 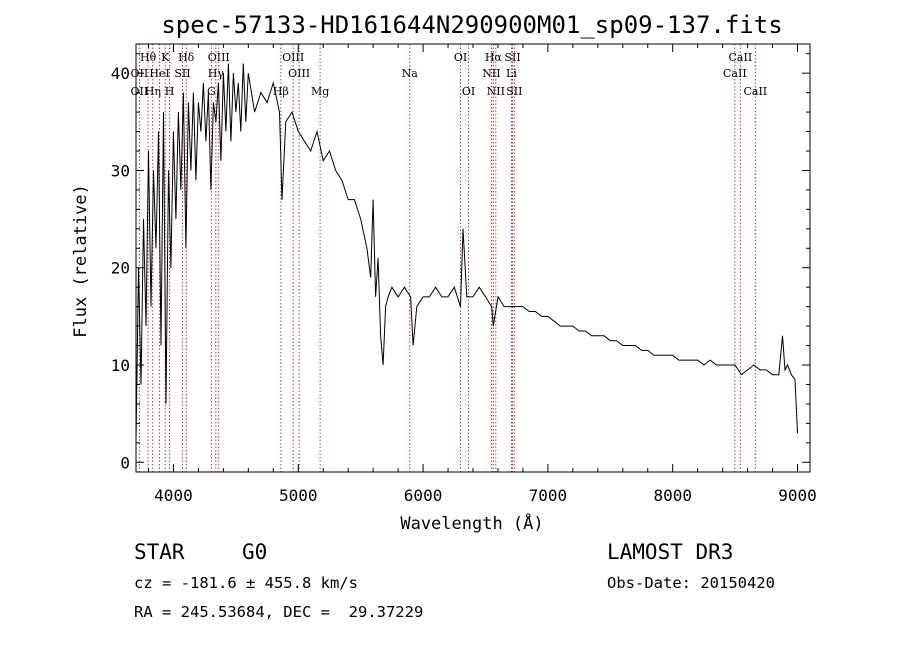 What do you see at coordinates (186, 57) in the screenshot?
I see `annotation-8: Hδ` at bounding box center [186, 57].